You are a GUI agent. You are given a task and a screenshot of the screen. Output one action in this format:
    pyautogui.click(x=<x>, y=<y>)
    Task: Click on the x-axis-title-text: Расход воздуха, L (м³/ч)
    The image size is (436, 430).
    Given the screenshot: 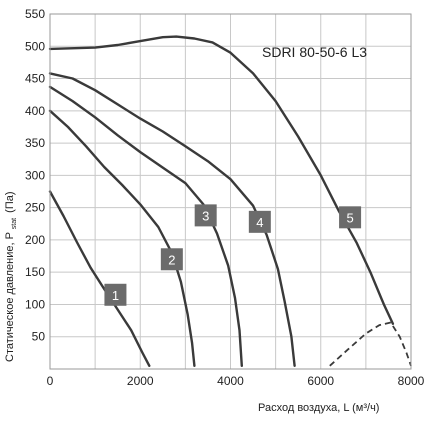 What is the action you would take?
    pyautogui.click(x=318, y=408)
    